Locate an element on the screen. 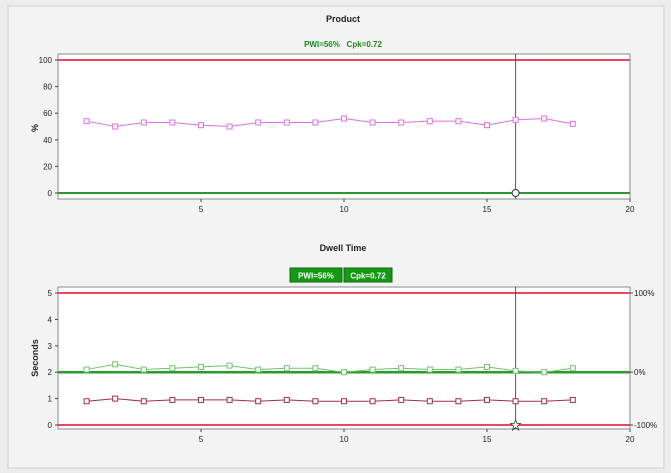  cpk-badge is located at coordinates (368, 275).